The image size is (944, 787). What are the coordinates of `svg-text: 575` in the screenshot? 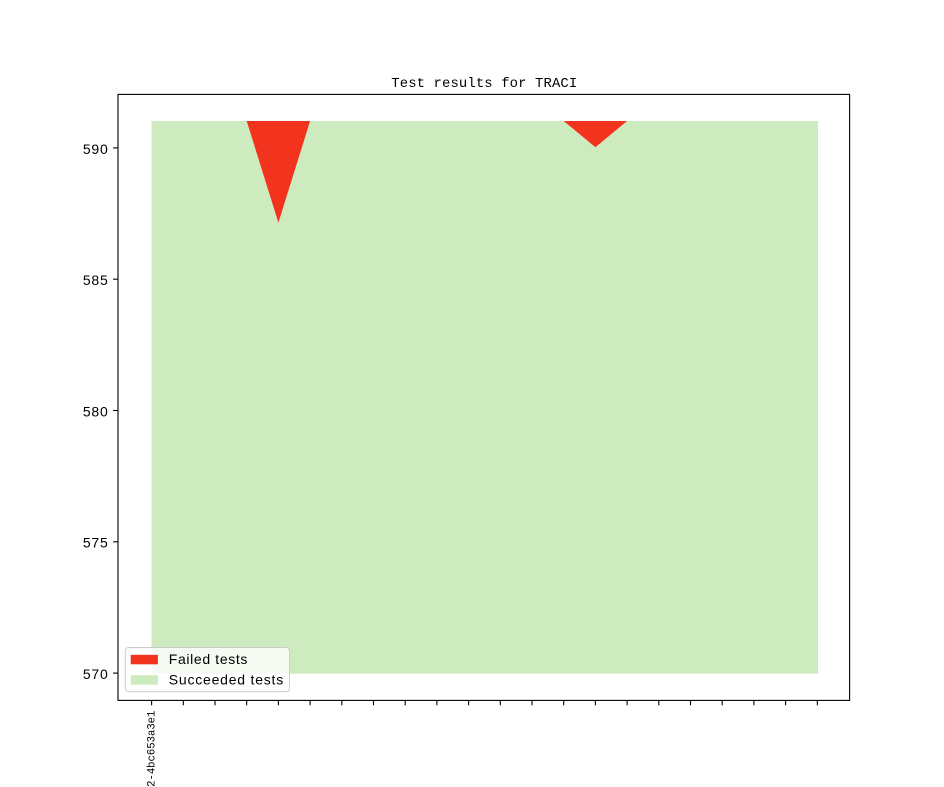 It's located at (96, 543).